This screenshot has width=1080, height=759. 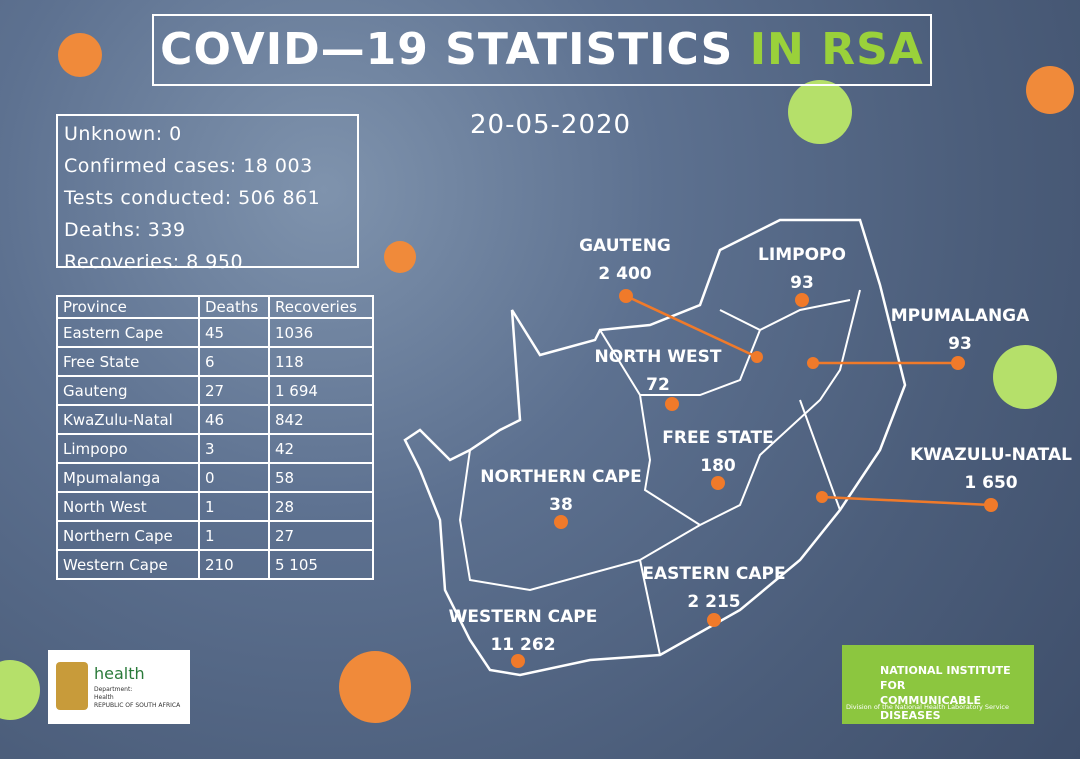 I want to click on region-label: MPUMALANGA 93, so click(x=960, y=330).